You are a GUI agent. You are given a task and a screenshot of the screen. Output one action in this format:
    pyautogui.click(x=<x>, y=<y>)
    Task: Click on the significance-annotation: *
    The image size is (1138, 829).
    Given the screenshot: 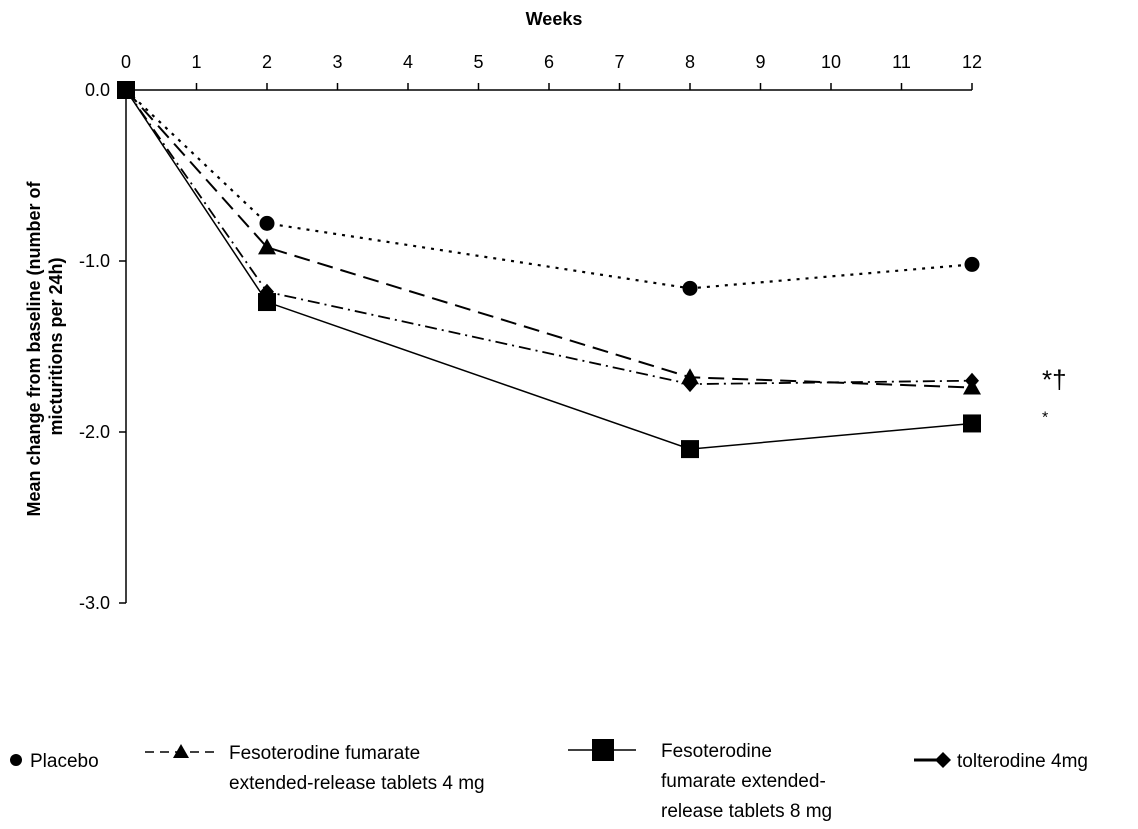 What is the action you would take?
    pyautogui.click(x=1045, y=417)
    